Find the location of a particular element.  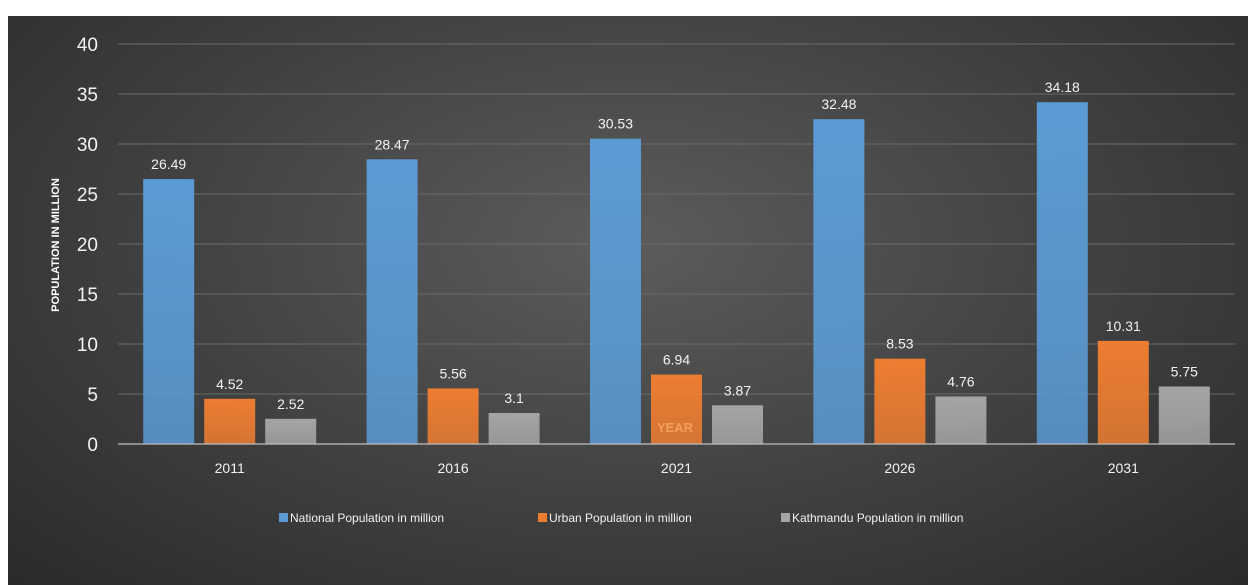

legend-item: Kathmandu Population in million is located at coordinates (872, 518).